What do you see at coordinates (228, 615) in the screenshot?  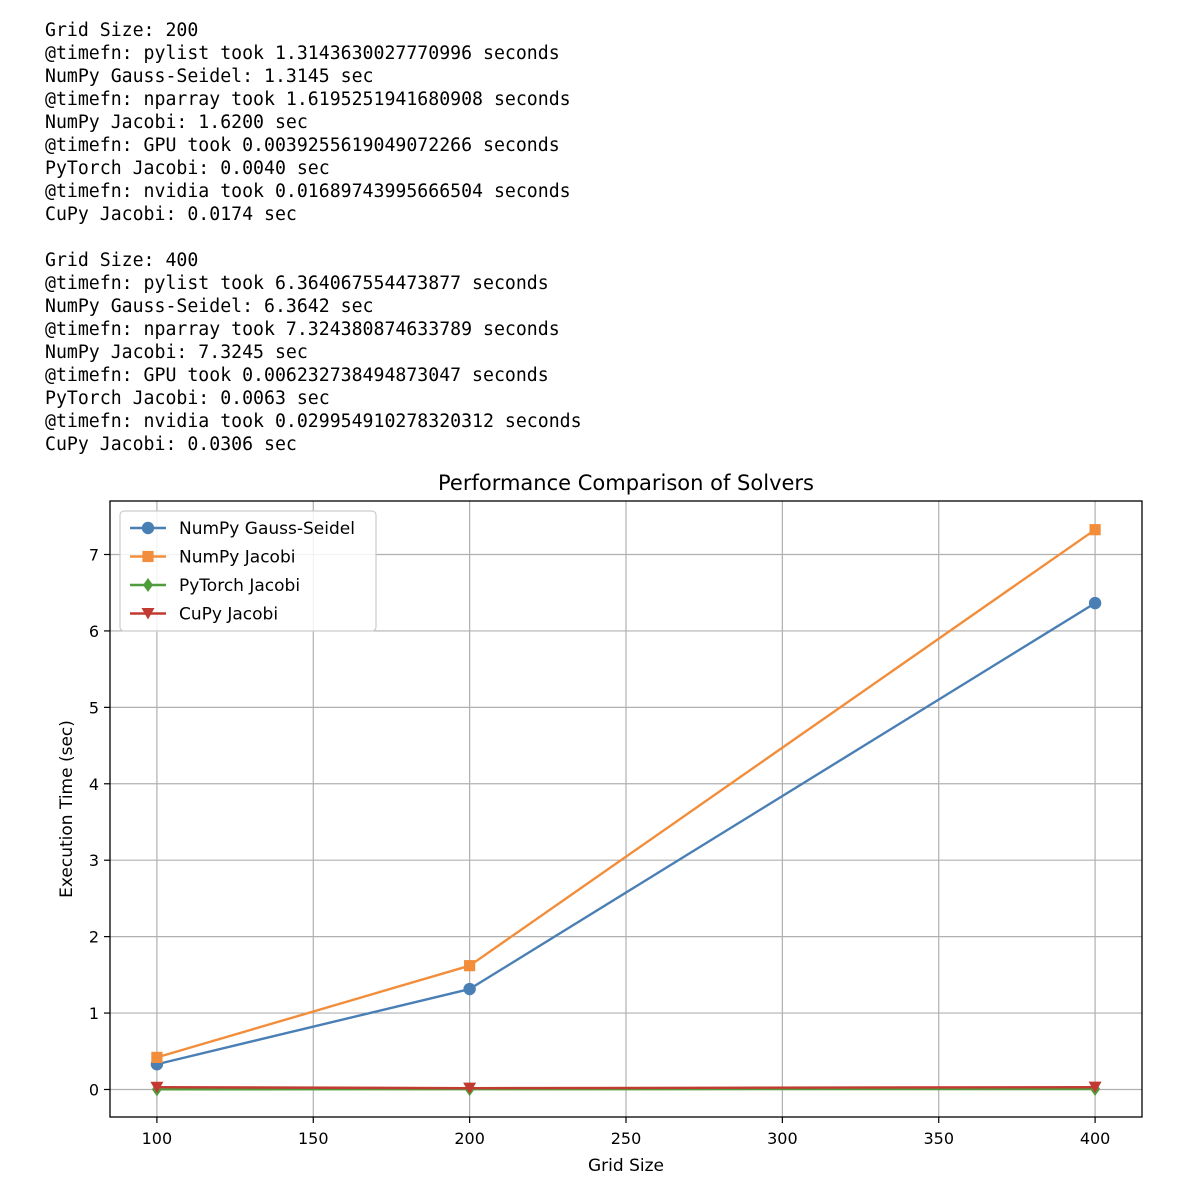 I see `legend-label: CuPy Jacobi` at bounding box center [228, 615].